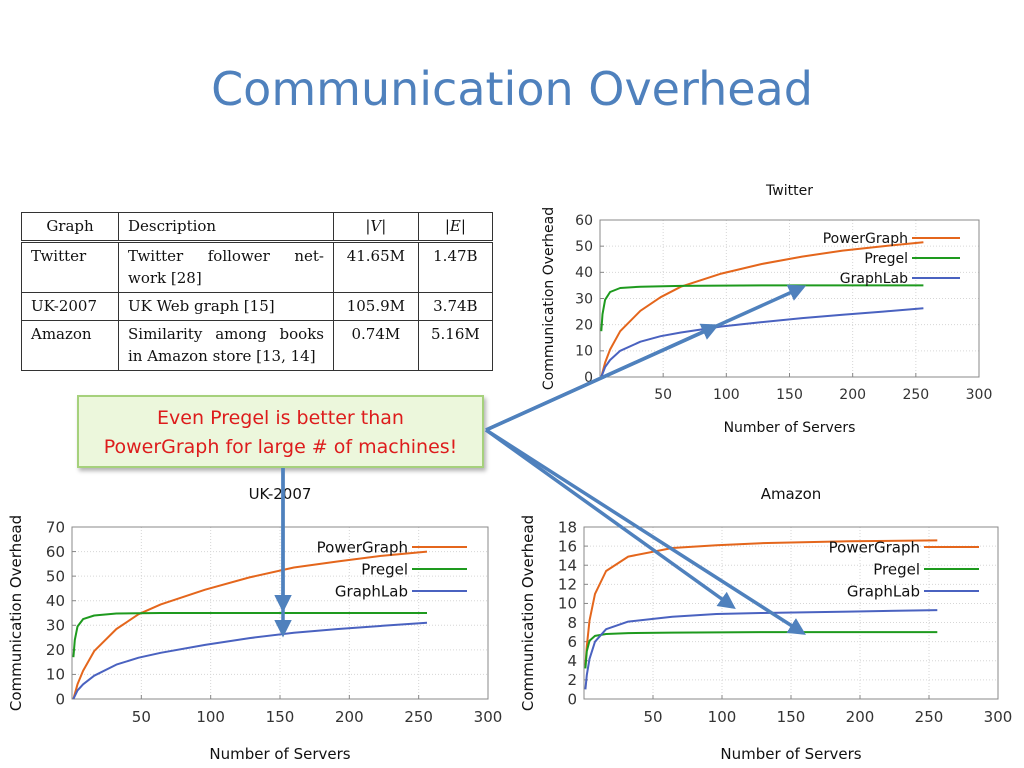  Describe the element at coordinates (455, 227) in the screenshot. I see `header-edges: |E|` at that location.